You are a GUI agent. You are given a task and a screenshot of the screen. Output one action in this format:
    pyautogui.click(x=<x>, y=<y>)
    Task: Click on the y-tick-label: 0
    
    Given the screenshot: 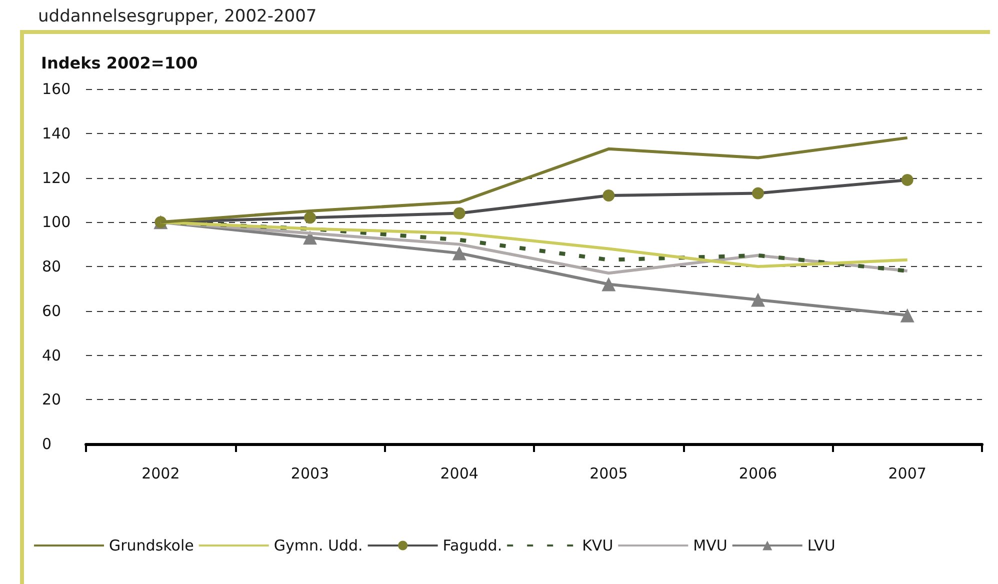 What is the action you would take?
    pyautogui.click(x=47, y=444)
    